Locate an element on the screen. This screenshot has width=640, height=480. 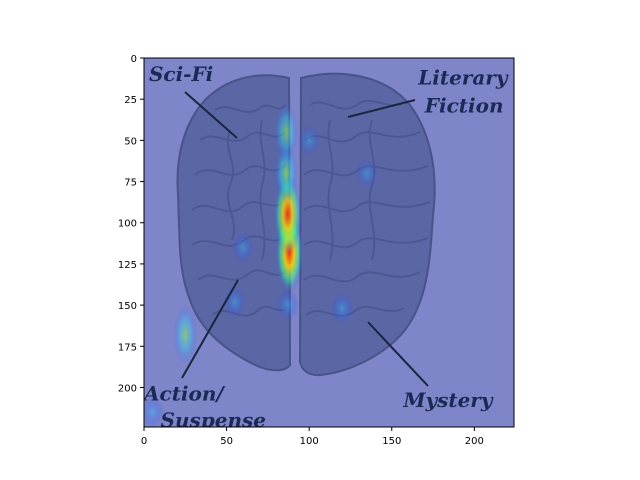
x-tick-label-150: 150 is located at coordinates (391, 441).